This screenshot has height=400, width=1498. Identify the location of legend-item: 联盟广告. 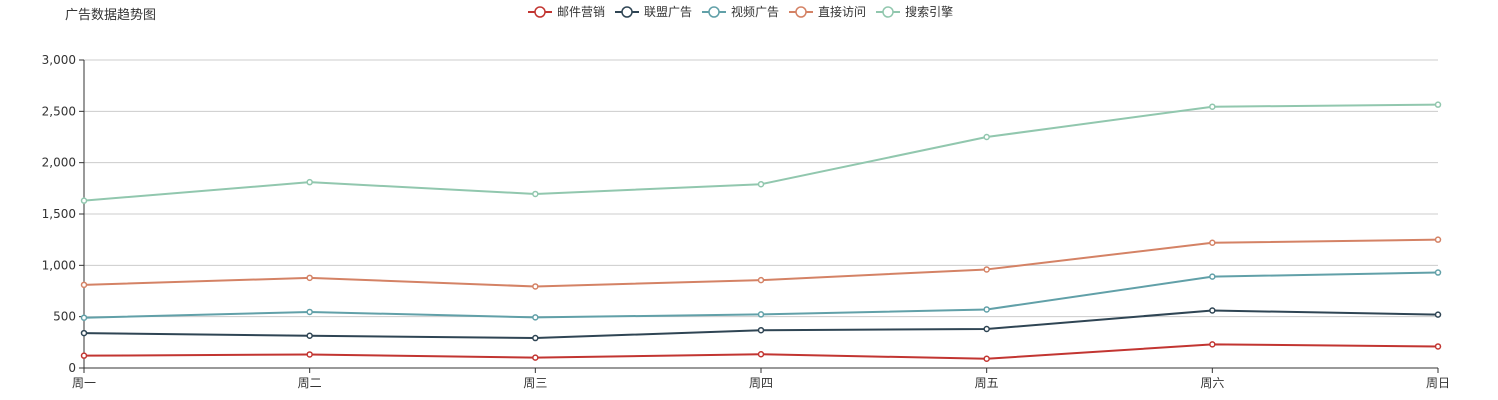
(653, 11).